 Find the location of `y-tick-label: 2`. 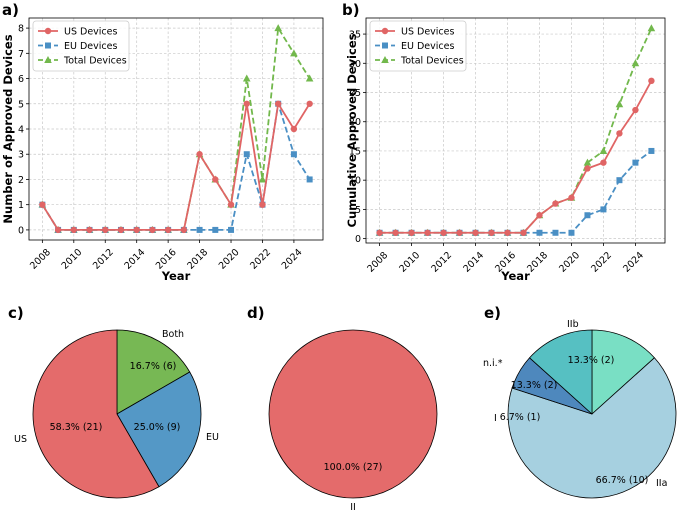

y-tick-label: 2 is located at coordinates (21, 180).